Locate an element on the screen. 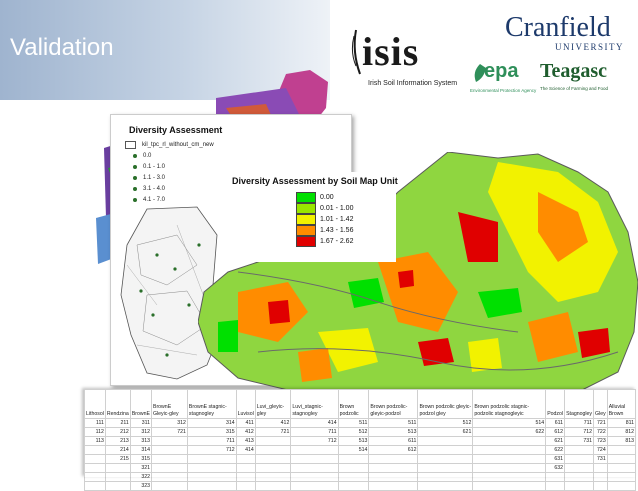  epa-wordmark: epa is located at coordinates (501, 71).